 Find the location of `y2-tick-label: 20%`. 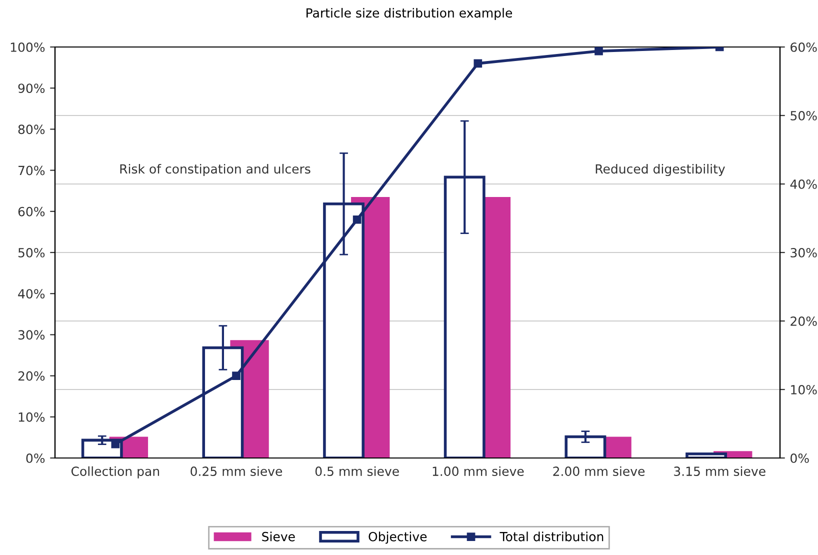

y2-tick-label: 20% is located at coordinates (803, 321).